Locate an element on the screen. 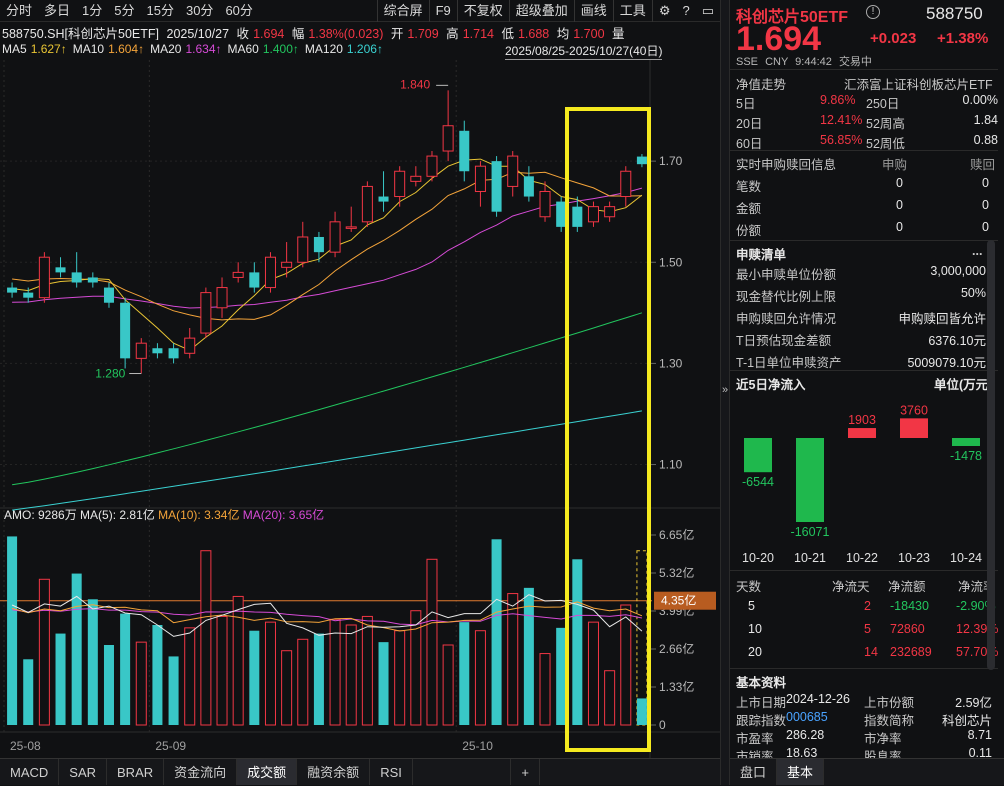 The width and height of the screenshot is (1004, 786). period-tab-1: 多日 is located at coordinates (57, 10).